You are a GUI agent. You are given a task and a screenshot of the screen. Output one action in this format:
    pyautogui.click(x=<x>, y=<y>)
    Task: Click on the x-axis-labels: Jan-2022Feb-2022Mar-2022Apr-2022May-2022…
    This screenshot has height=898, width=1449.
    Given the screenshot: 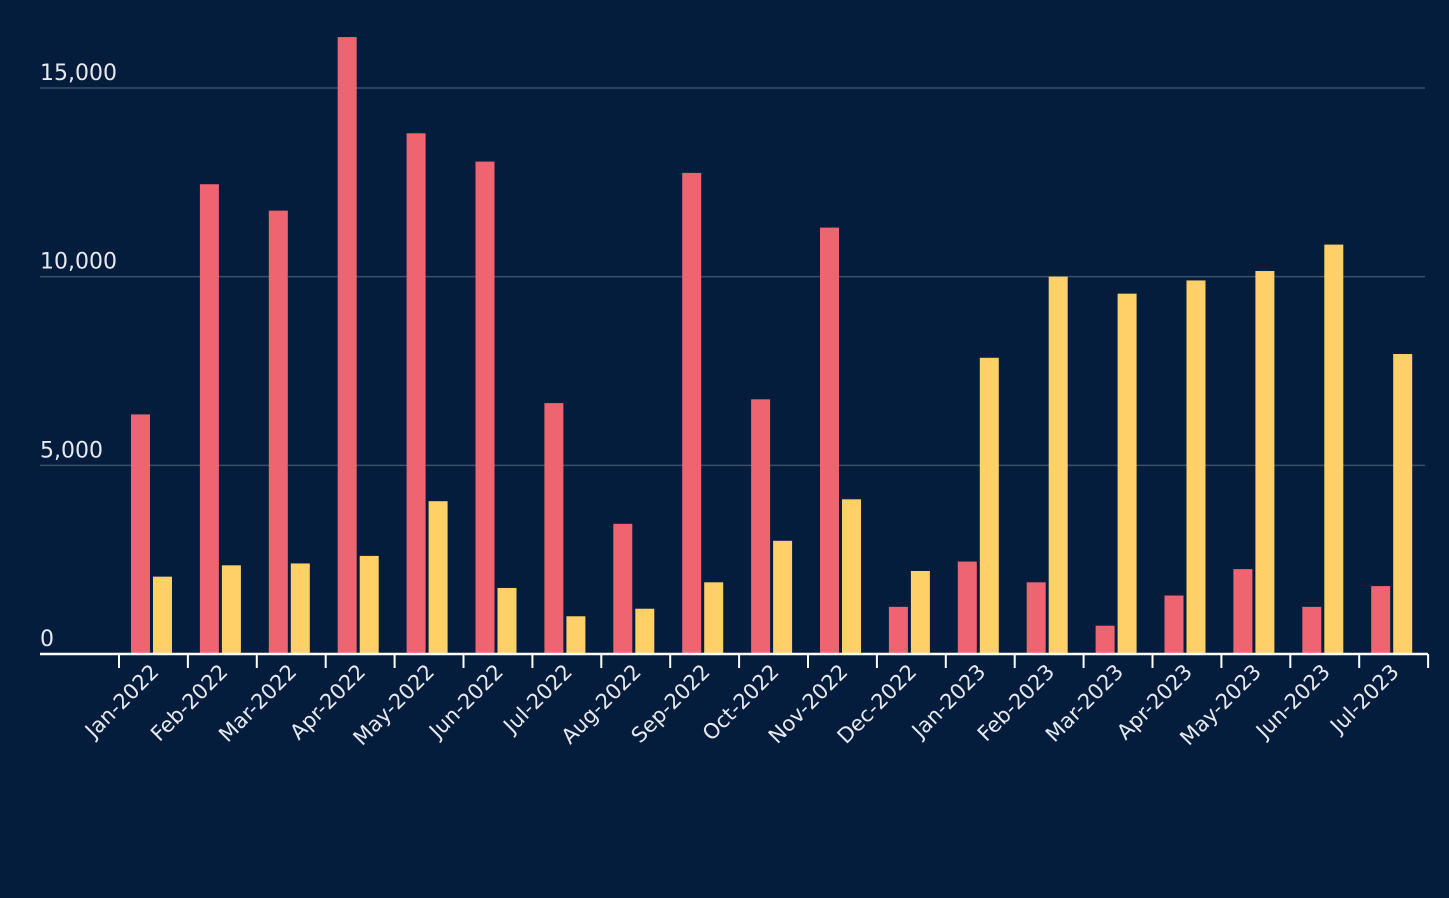 What is the action you would take?
    pyautogui.click(x=741, y=705)
    